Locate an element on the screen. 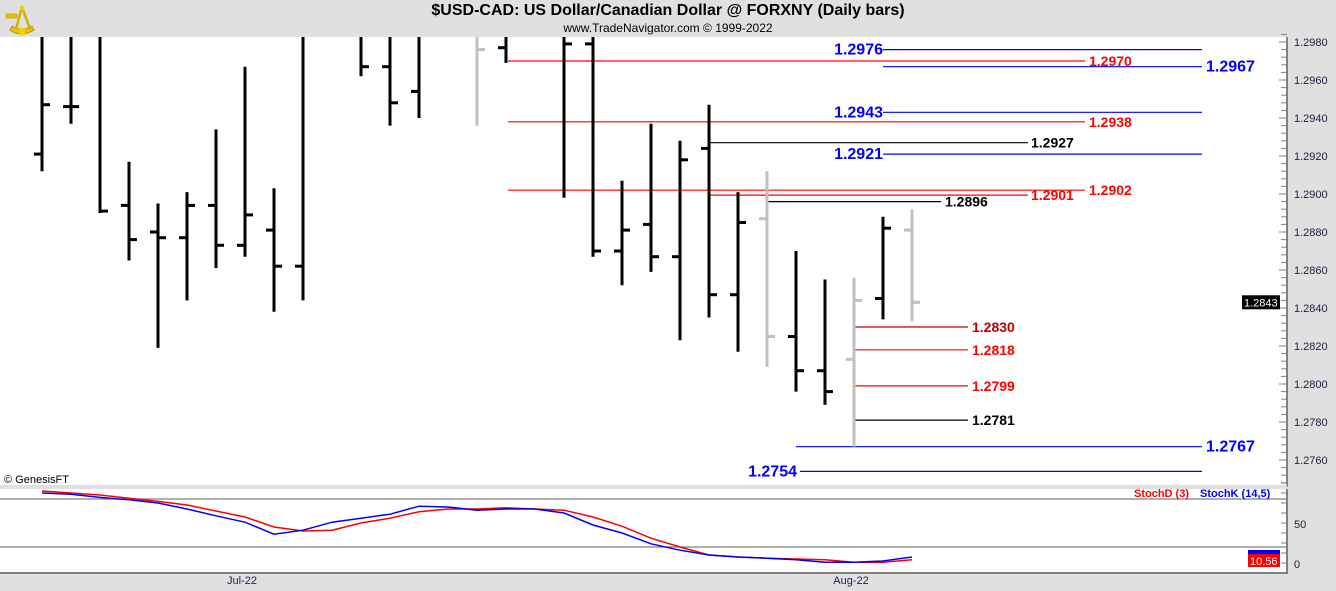 Image resolution: width=1336 pixels, height=591 pixels. last-price-label: 1.2843 is located at coordinates (1261, 303).